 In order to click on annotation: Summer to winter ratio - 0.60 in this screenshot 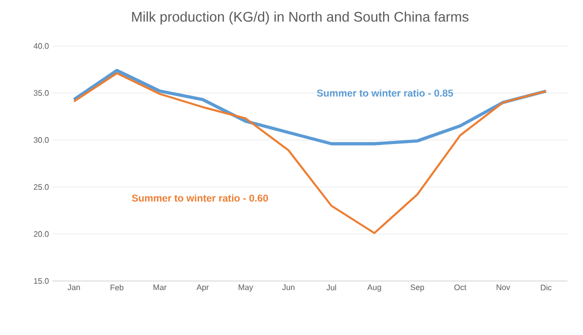, I will do `click(200, 198)`.